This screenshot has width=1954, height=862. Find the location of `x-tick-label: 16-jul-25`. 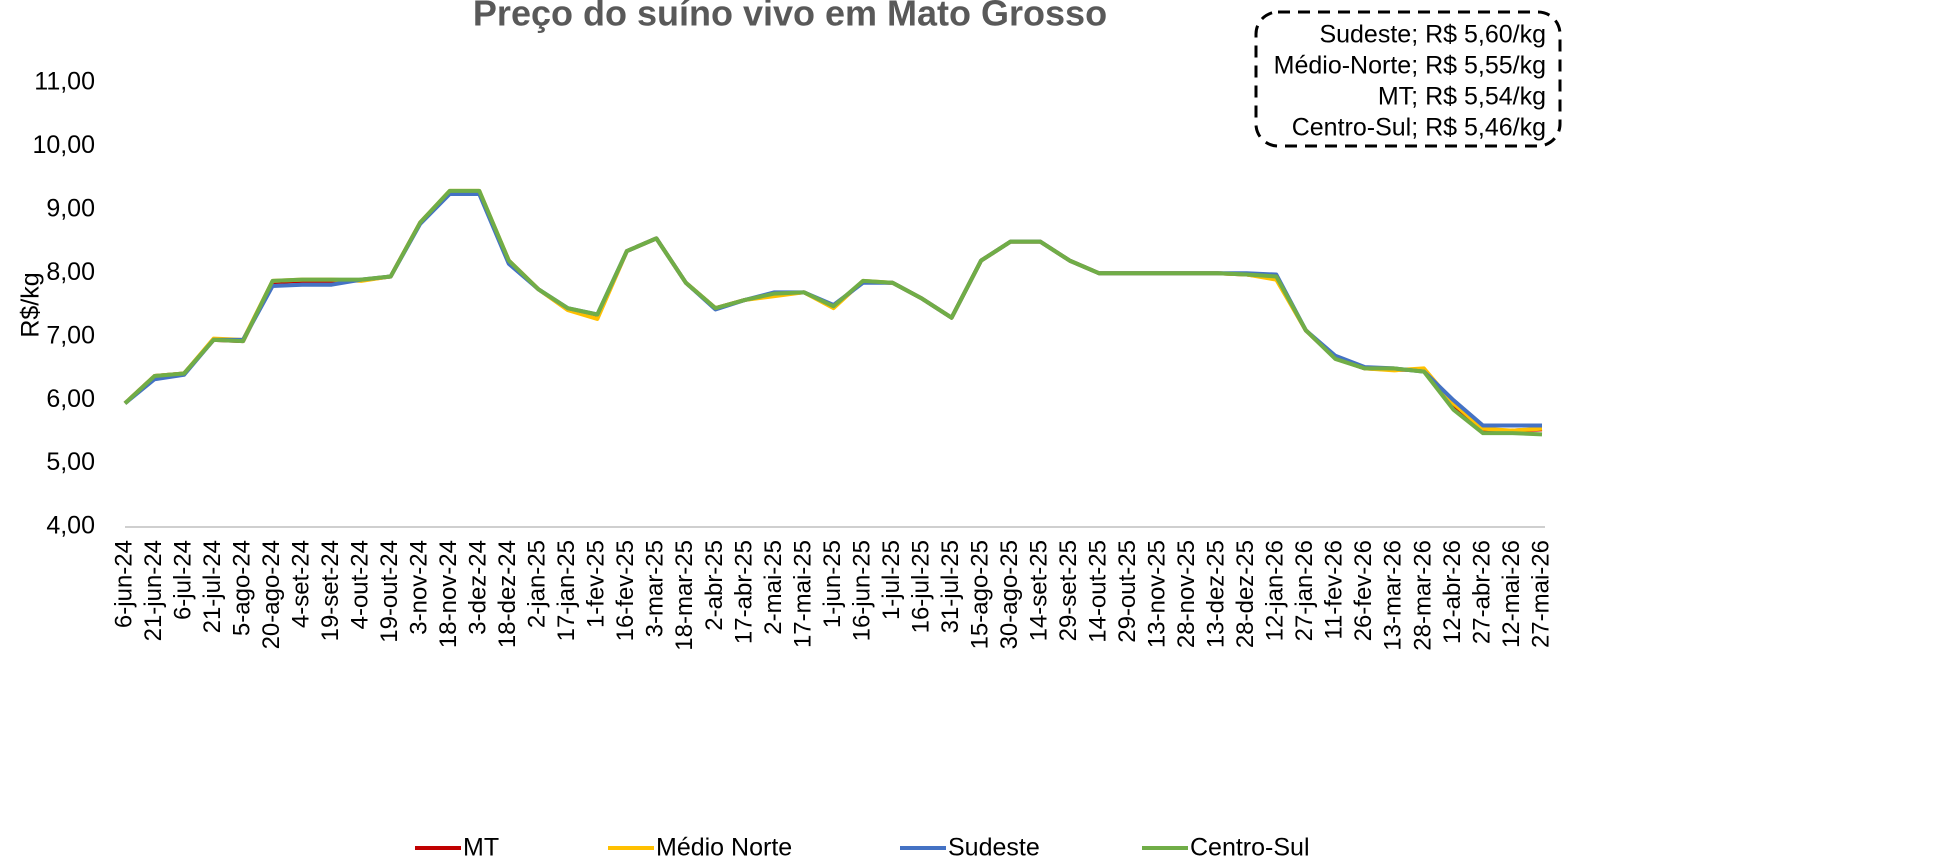

x-tick-label: 16-jul-25 is located at coordinates (920, 586).